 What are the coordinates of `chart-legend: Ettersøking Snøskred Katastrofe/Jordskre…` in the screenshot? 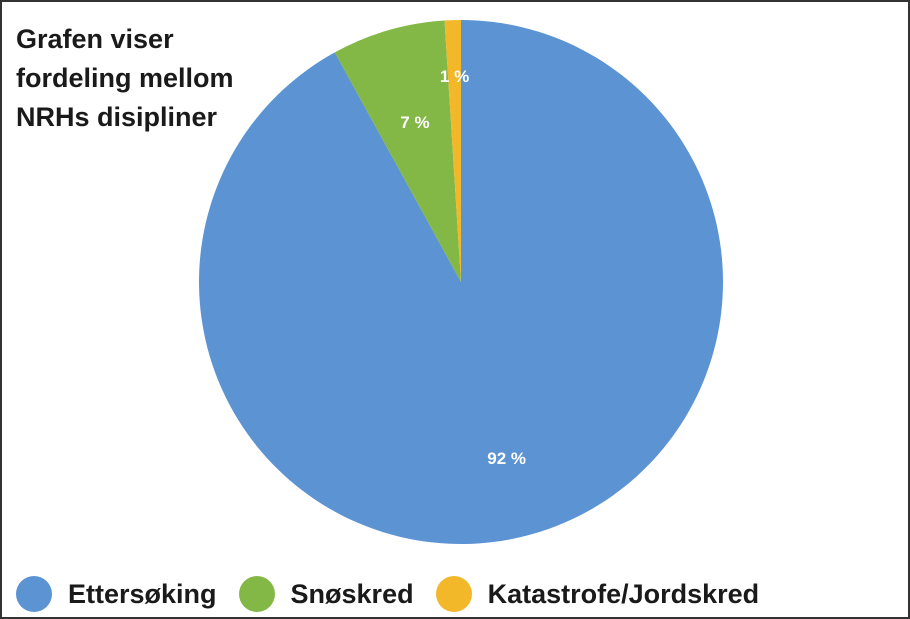 It's located at (398, 594).